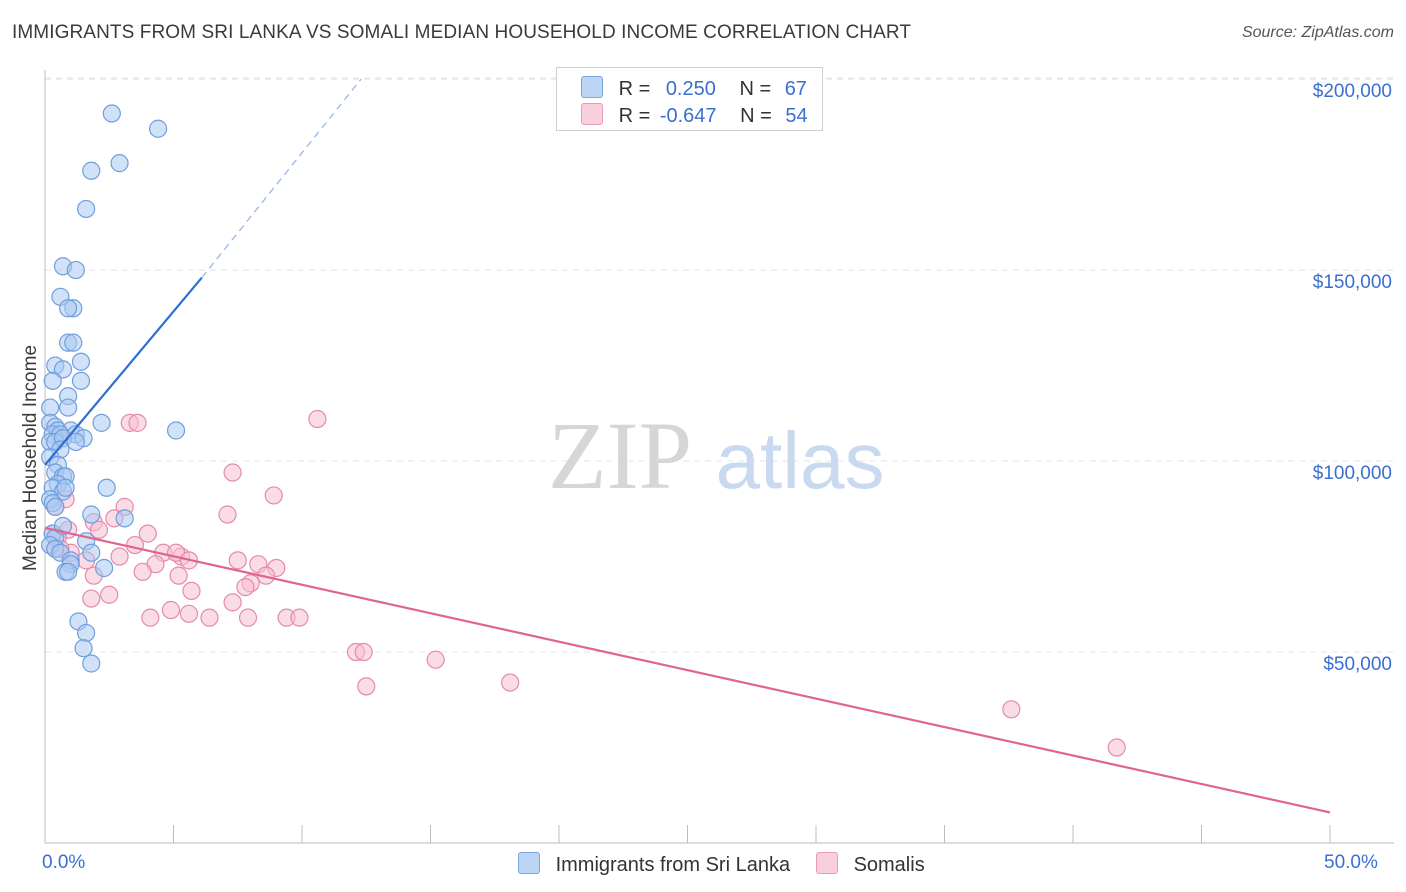 The height and width of the screenshot is (892, 1406). Describe the element at coordinates (673, 865) in the screenshot. I see `legend-label: Immigrants from Sri Lanka` at that location.